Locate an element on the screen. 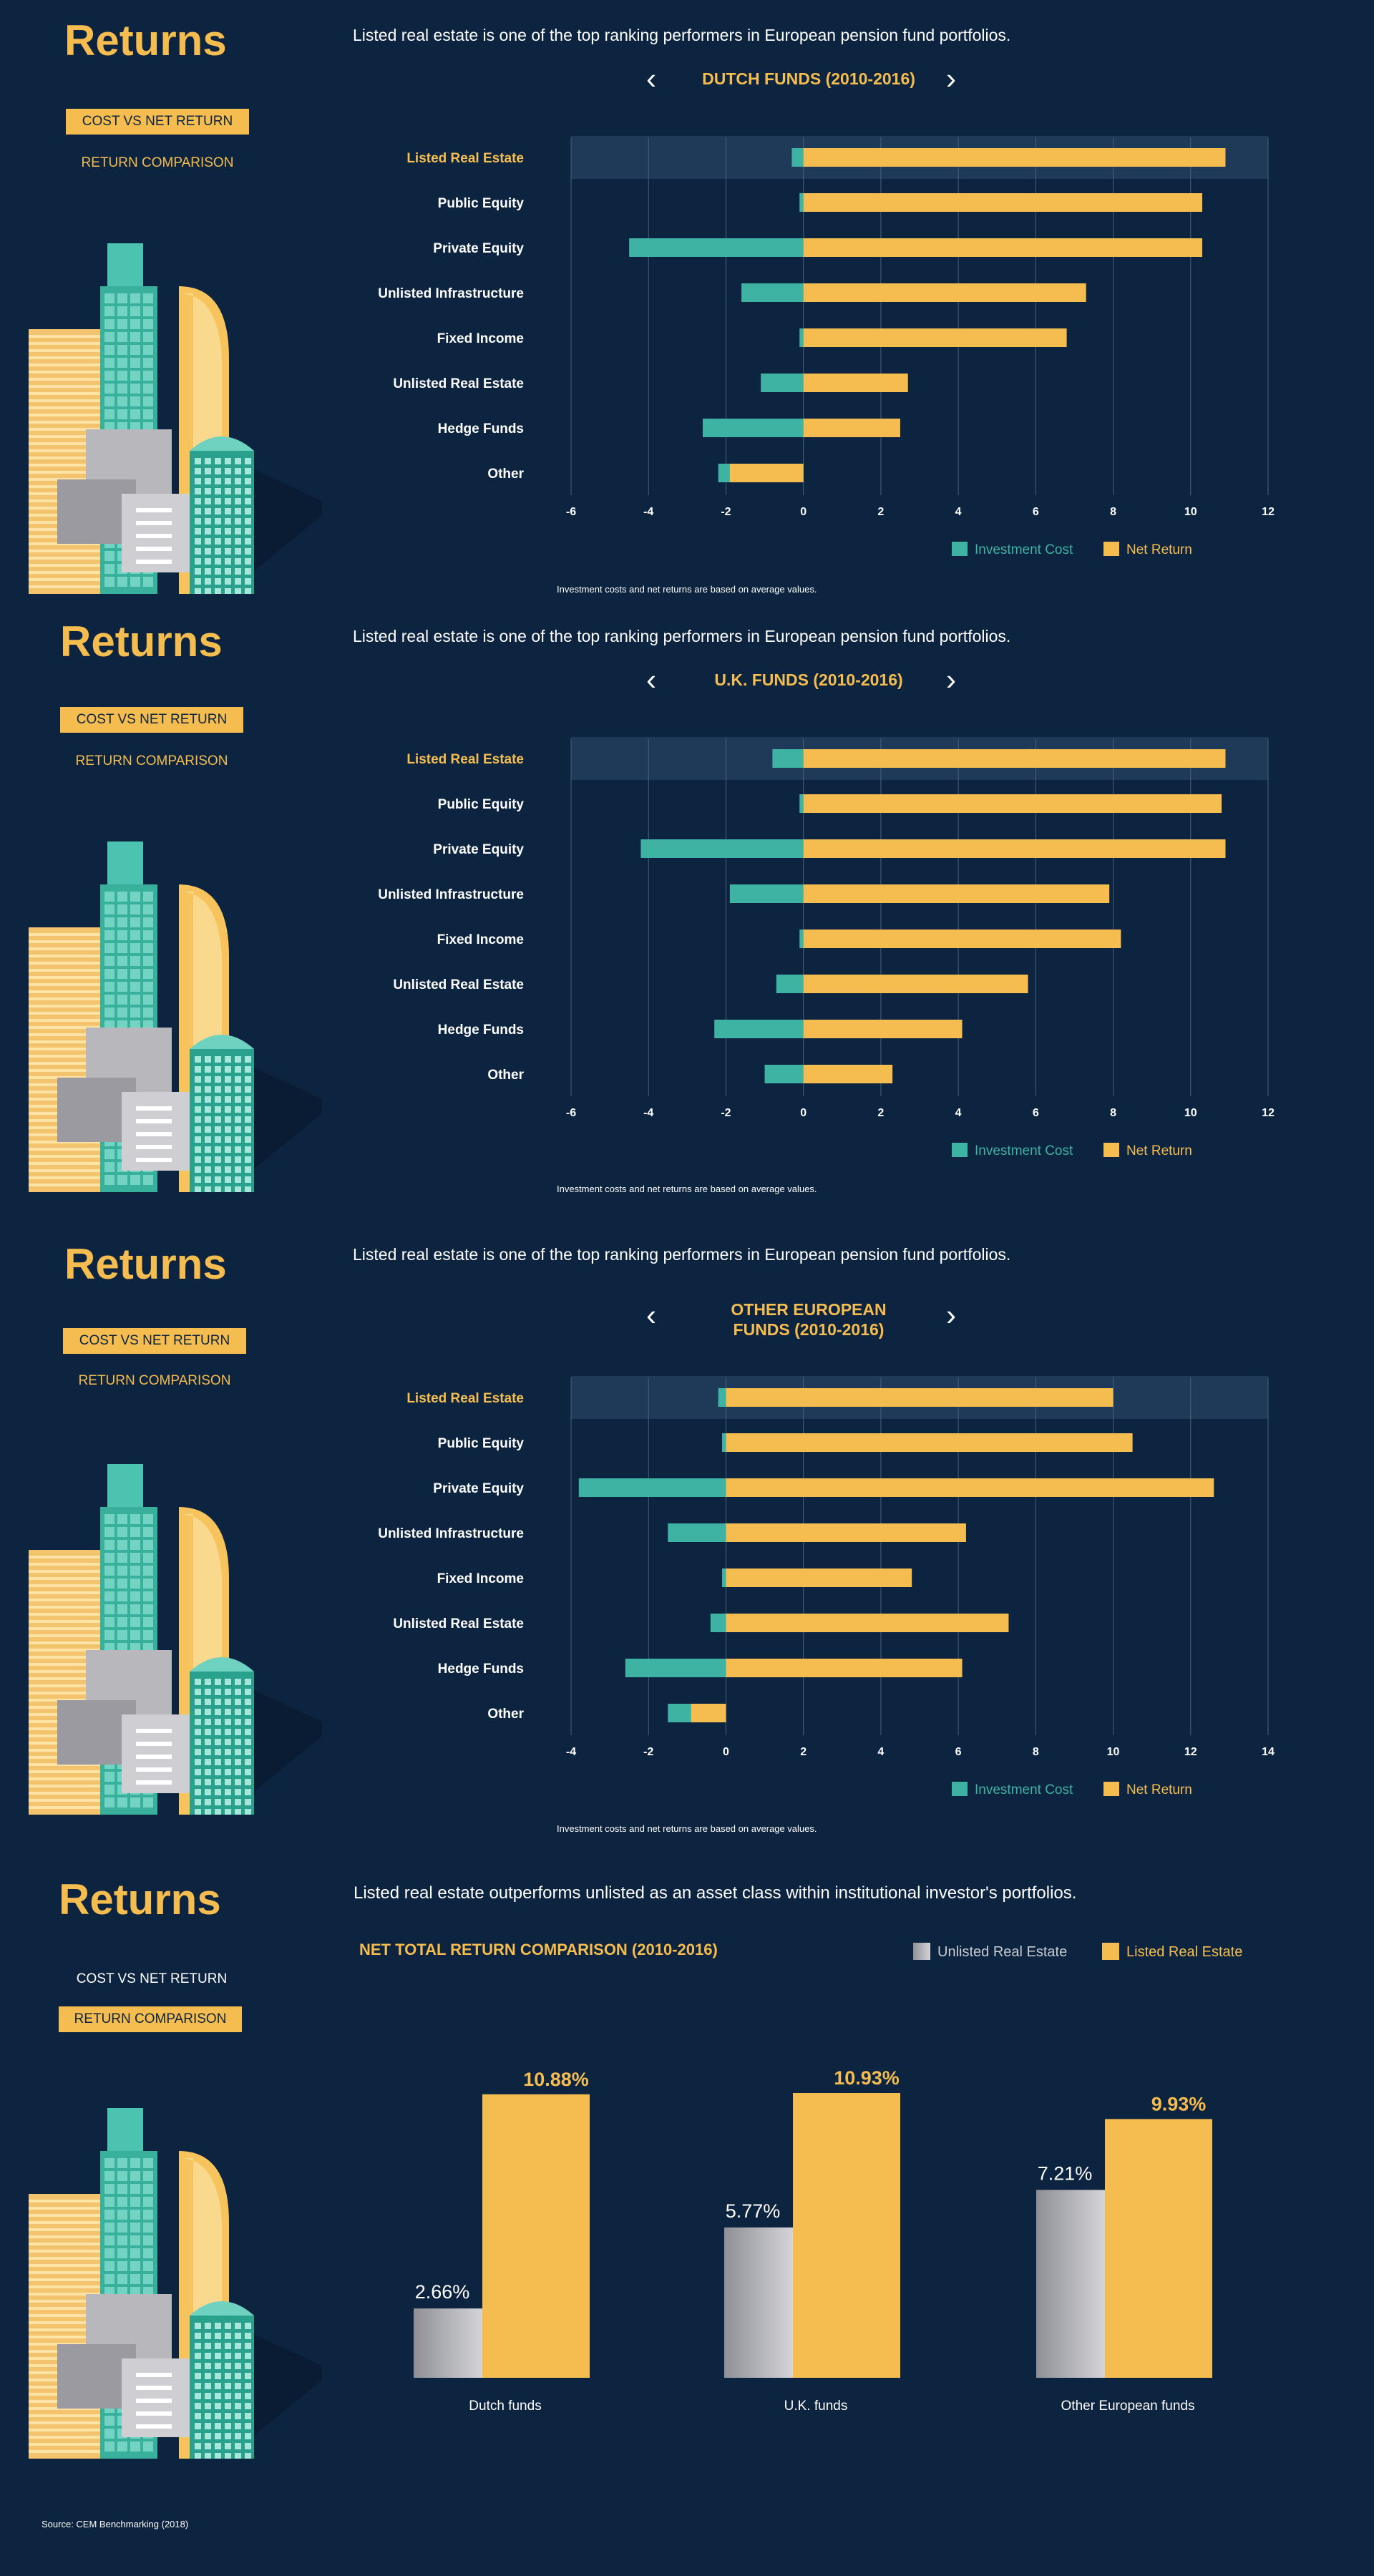 This screenshot has height=2576, width=1374. x-tick-label: -2 is located at coordinates (726, 512).